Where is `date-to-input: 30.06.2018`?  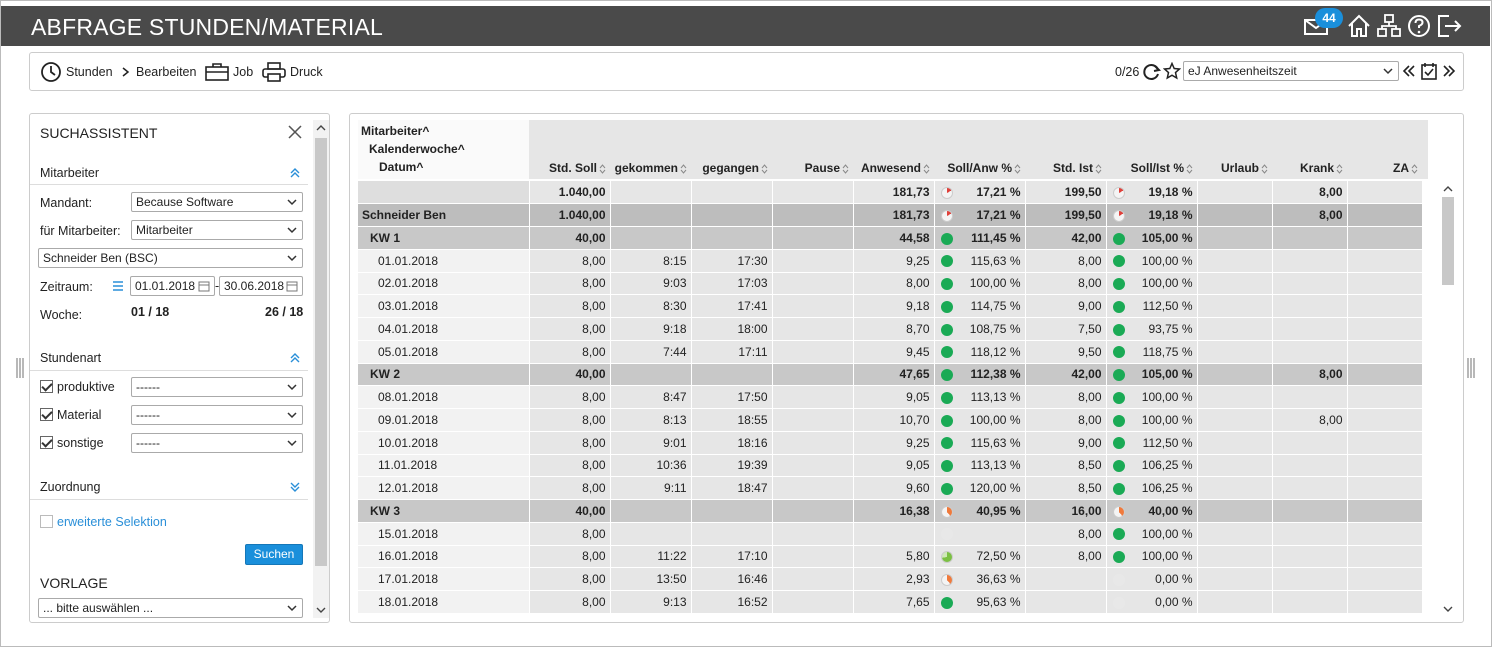
date-to-input: 30.06.2018 is located at coordinates (261, 286).